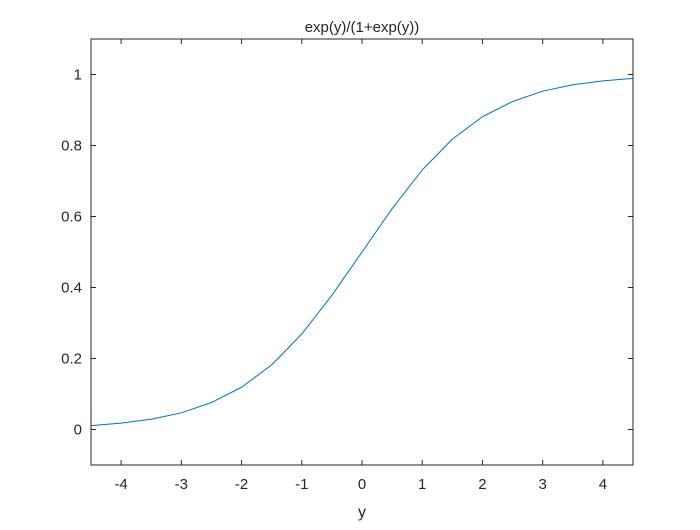 The width and height of the screenshot is (700, 530). Describe the element at coordinates (71, 253) in the screenshot. I see `y-tick-labels: 0 0.2 0.4 0.6 0.8 1` at that location.